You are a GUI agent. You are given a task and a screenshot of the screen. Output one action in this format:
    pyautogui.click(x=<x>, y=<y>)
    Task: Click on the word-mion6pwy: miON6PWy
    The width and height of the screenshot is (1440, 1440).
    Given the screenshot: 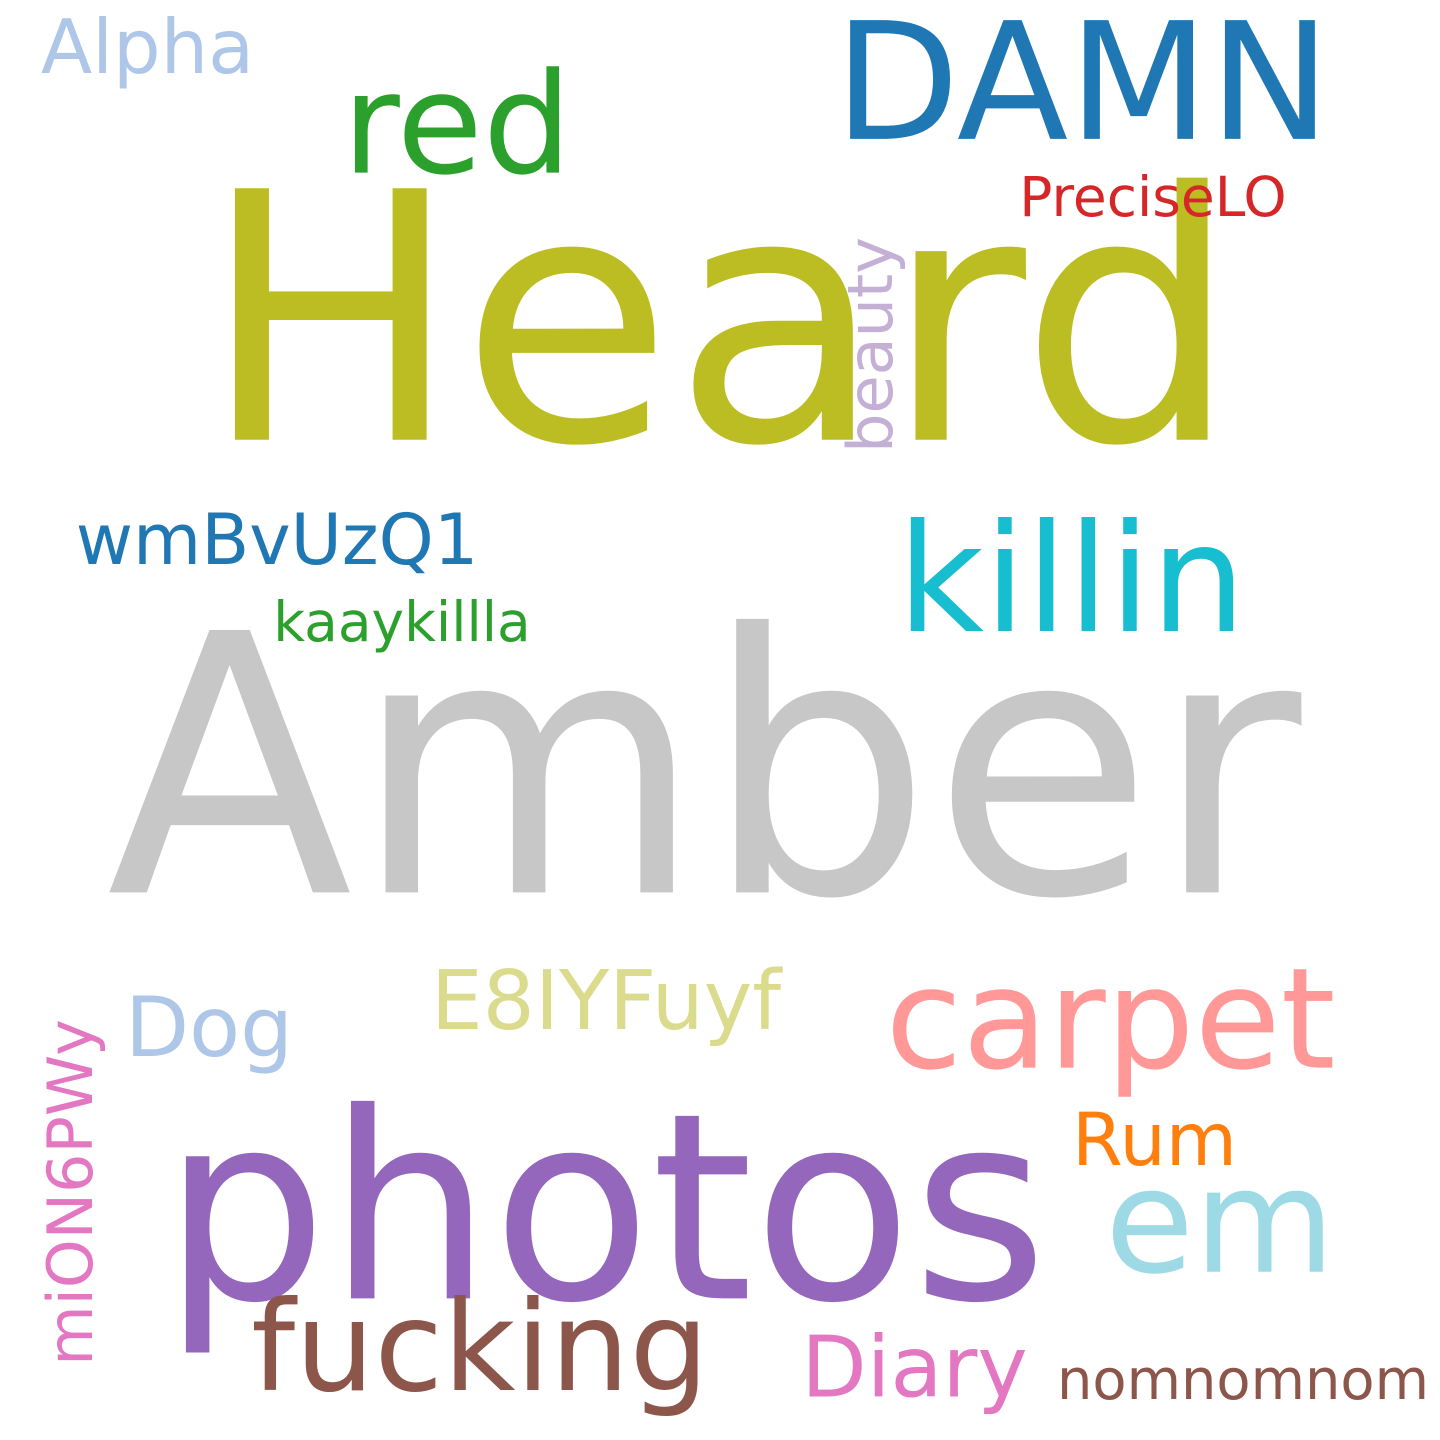 What is the action you would take?
    pyautogui.click(x=70, y=1192)
    